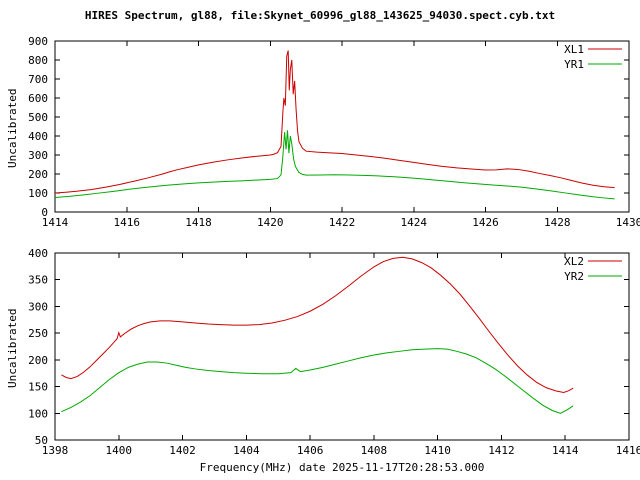  I want to click on y-tick-label: 350, so click(38, 280).